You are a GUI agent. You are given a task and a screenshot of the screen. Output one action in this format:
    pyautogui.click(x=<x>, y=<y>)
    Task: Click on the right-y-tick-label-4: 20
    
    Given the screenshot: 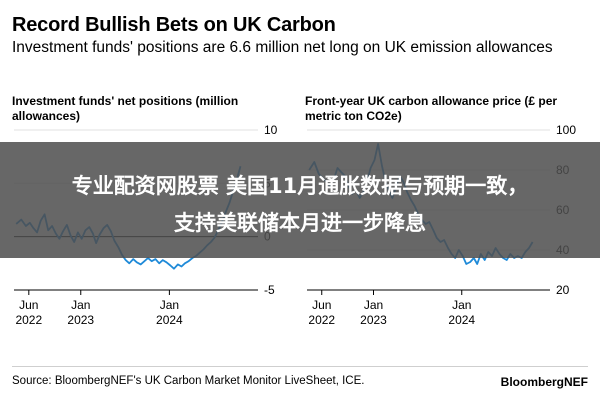 What is the action you would take?
    pyautogui.click(x=563, y=290)
    